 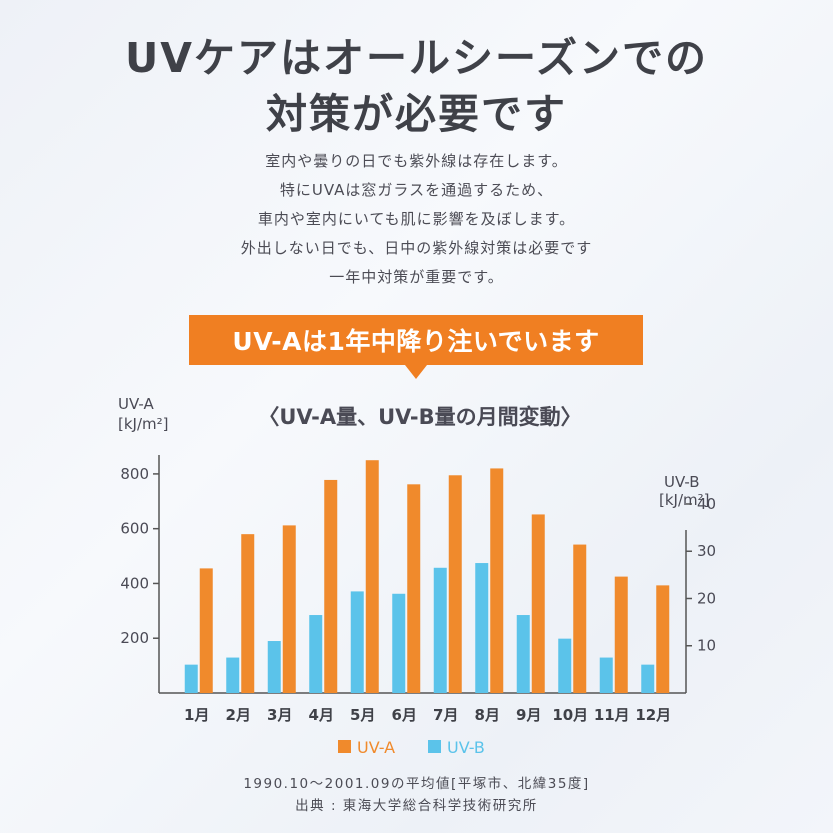 What do you see at coordinates (404, 715) in the screenshot?
I see `x-axis-label: 6月` at bounding box center [404, 715].